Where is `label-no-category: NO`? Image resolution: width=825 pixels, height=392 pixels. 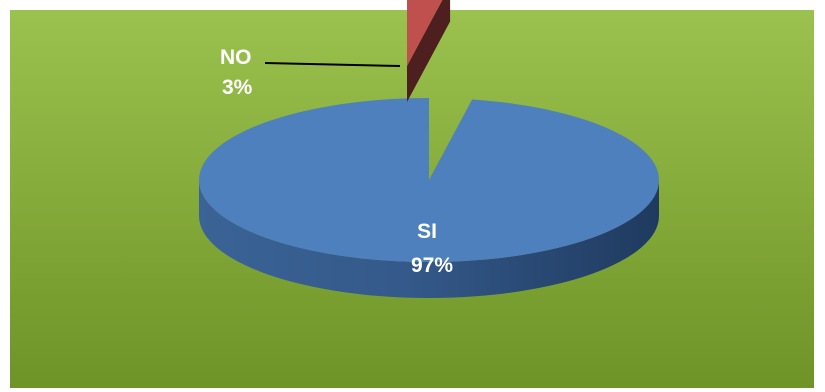
label-no-category: NO is located at coordinates (236, 57).